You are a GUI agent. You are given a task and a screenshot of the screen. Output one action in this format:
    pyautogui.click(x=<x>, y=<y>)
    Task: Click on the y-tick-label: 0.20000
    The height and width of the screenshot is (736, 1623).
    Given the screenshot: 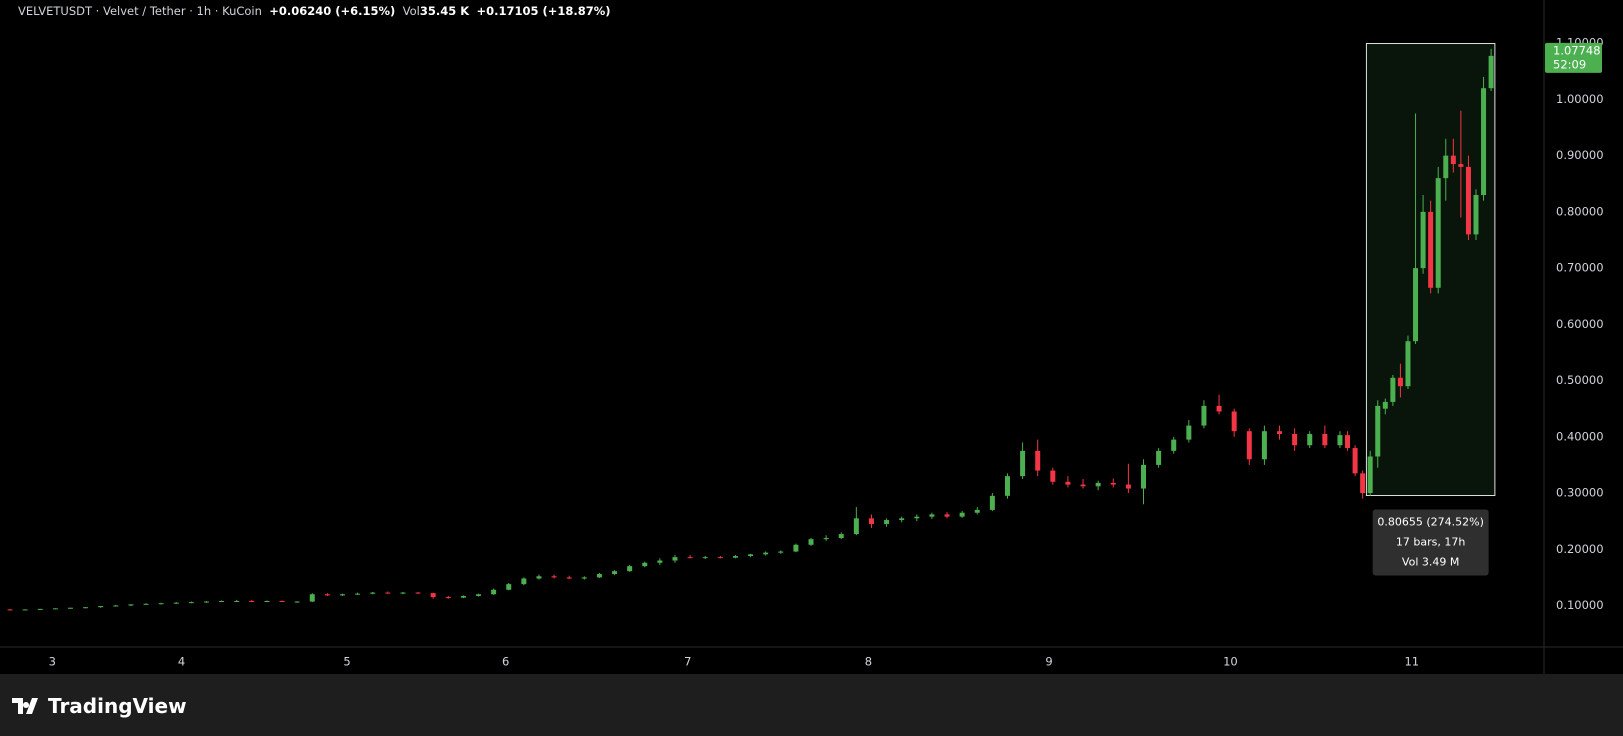 What is the action you would take?
    pyautogui.click(x=1580, y=549)
    